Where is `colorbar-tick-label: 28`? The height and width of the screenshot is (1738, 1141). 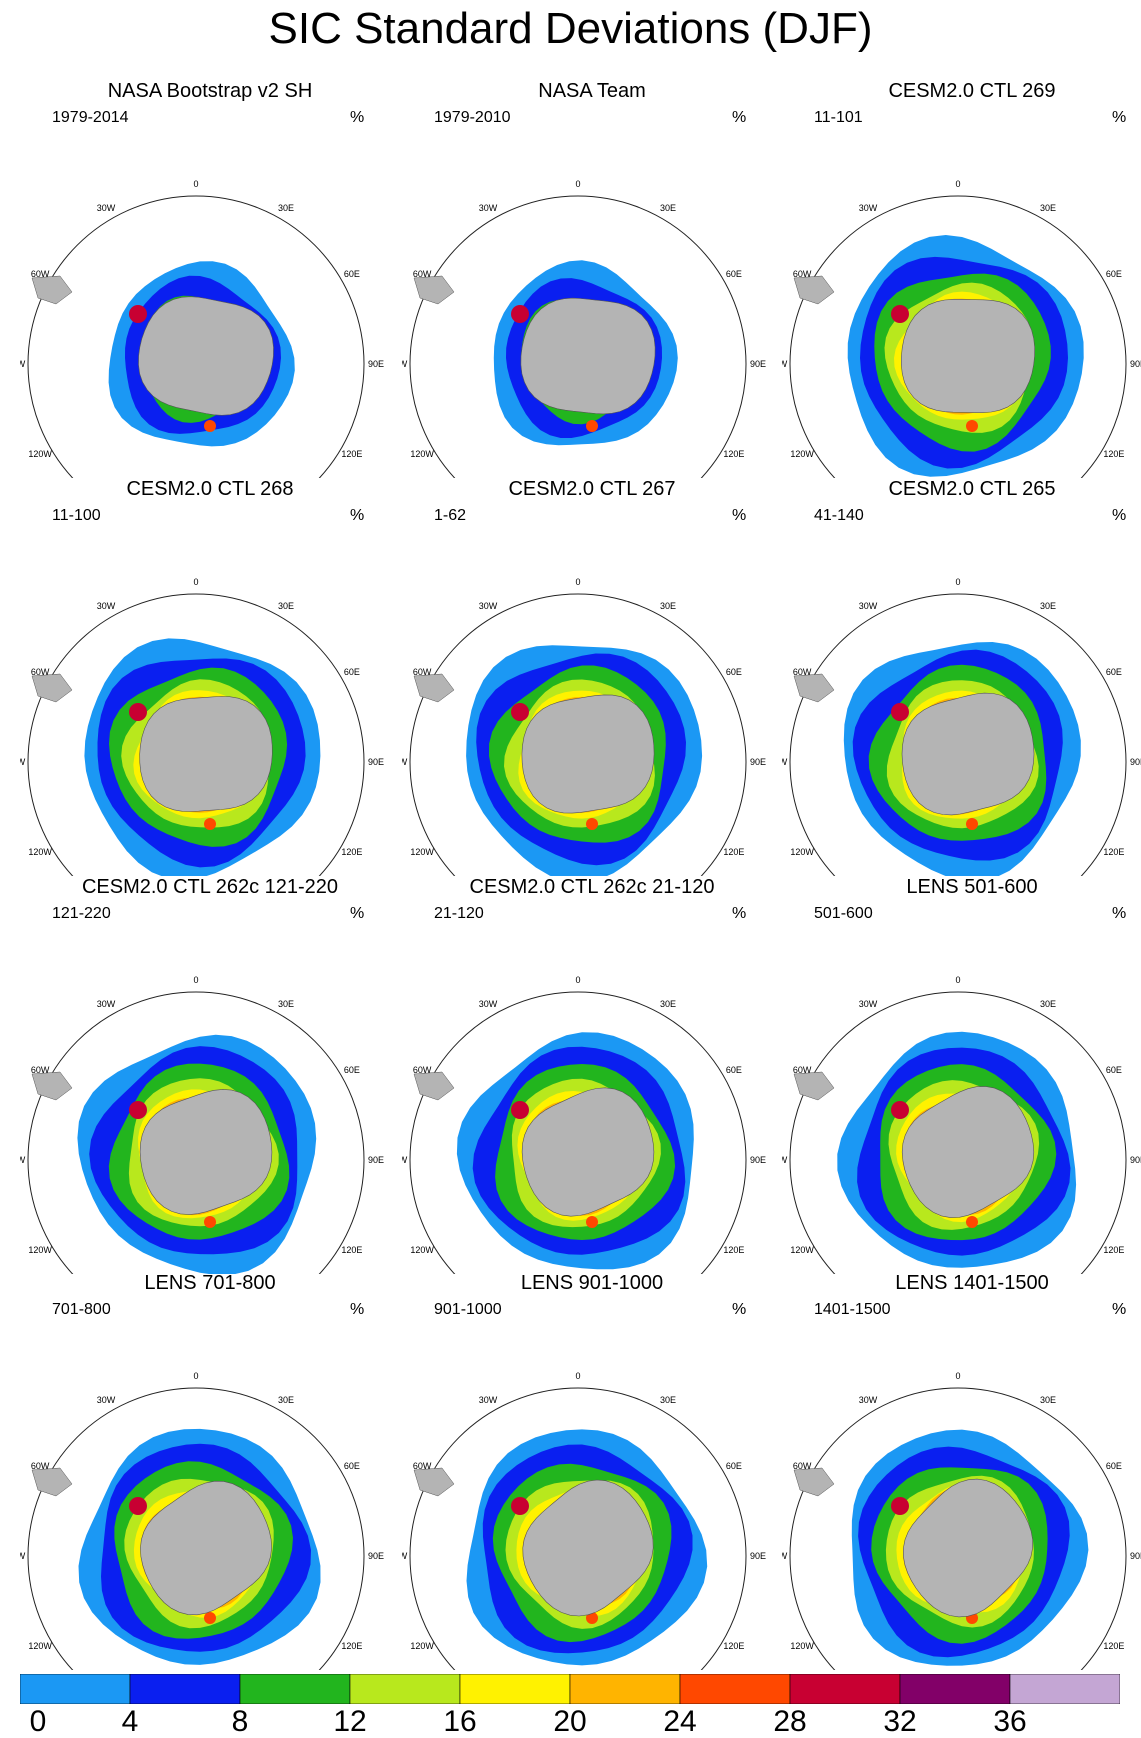
colorbar-tick-label: 28 is located at coordinates (790, 1721).